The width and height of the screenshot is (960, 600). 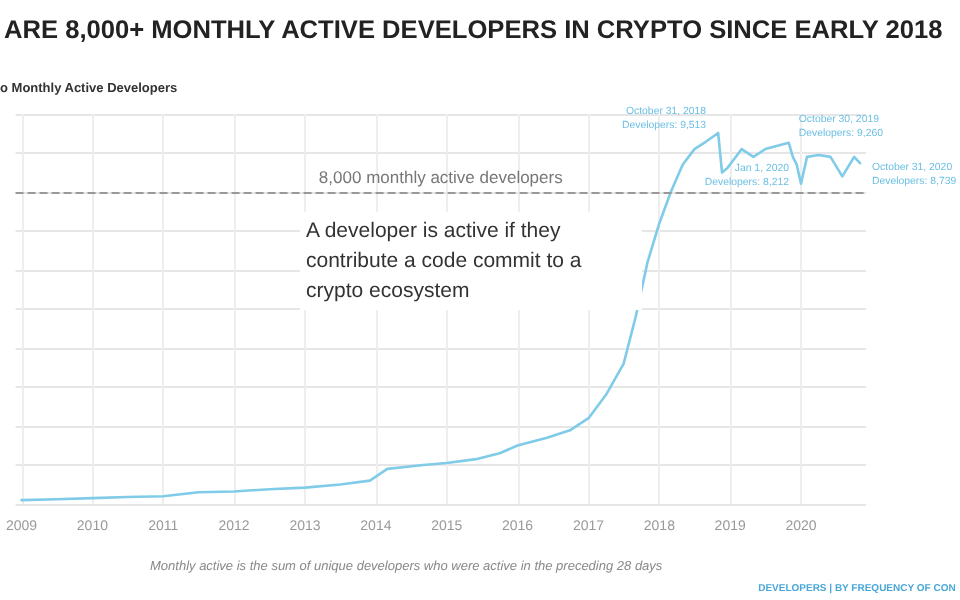 What do you see at coordinates (447, 261) in the screenshot?
I see `annotation: A developer is active if they contribute a code commit to a crypto ecosystem` at bounding box center [447, 261].